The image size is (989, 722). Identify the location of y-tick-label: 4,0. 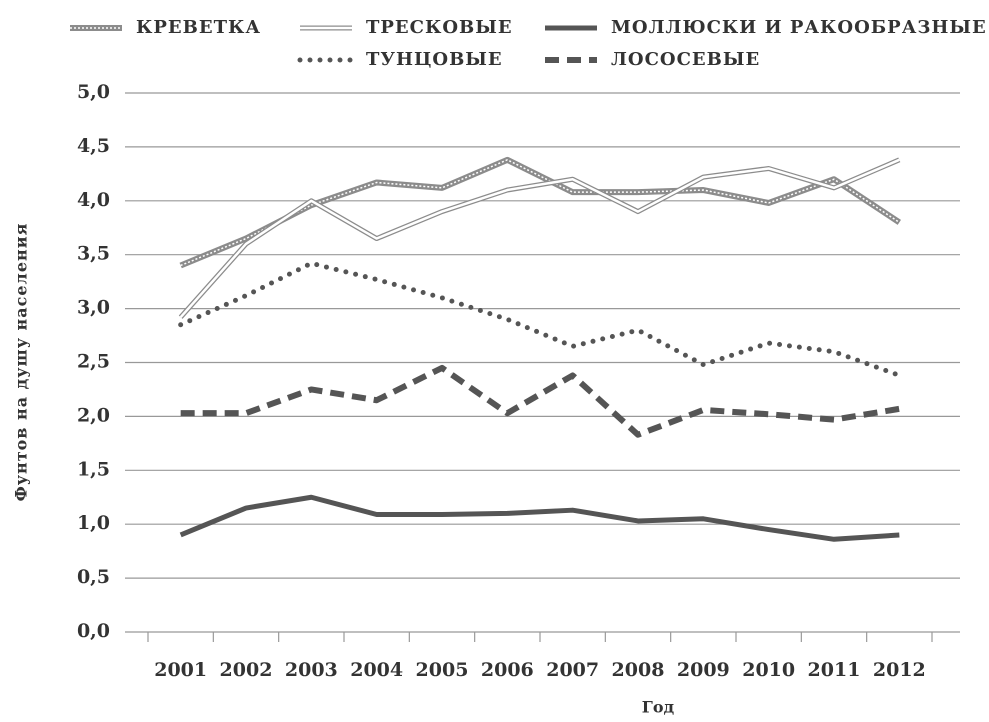
(93, 200).